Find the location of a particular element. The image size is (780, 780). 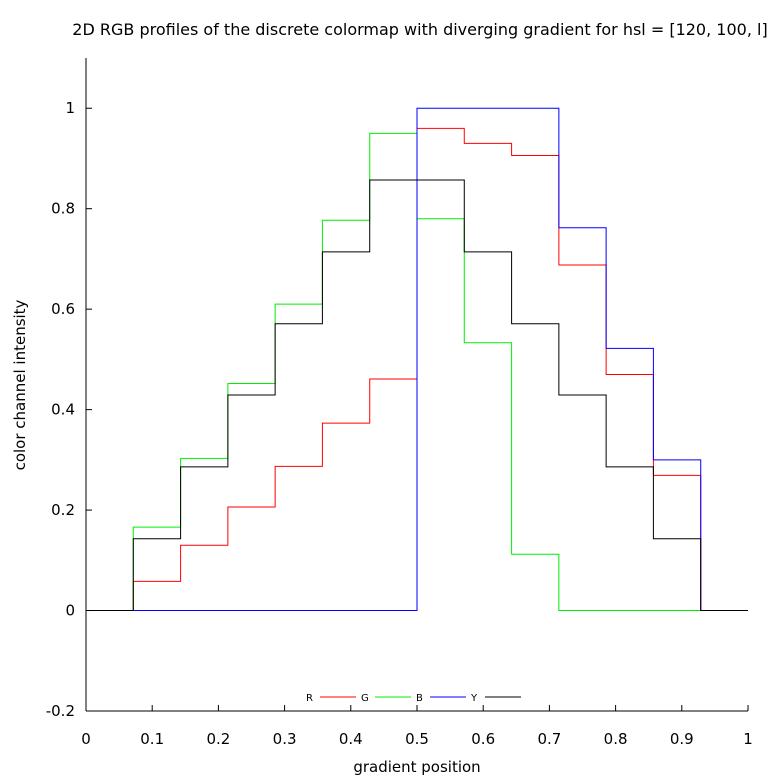

y-tick-label: 0.2 is located at coordinates (63, 510).